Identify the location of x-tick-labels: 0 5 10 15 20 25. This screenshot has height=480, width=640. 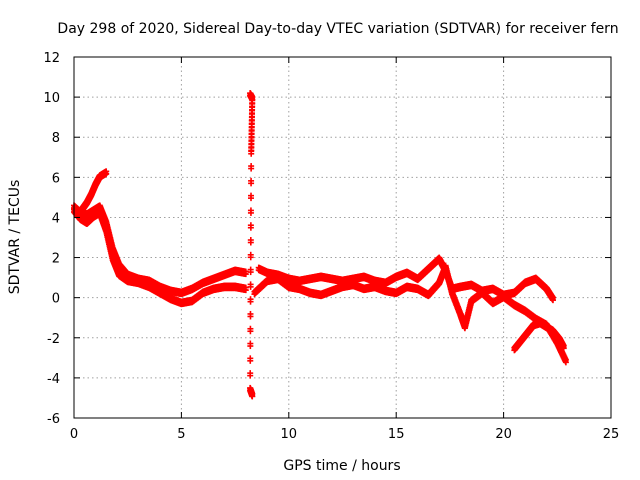
(344, 434).